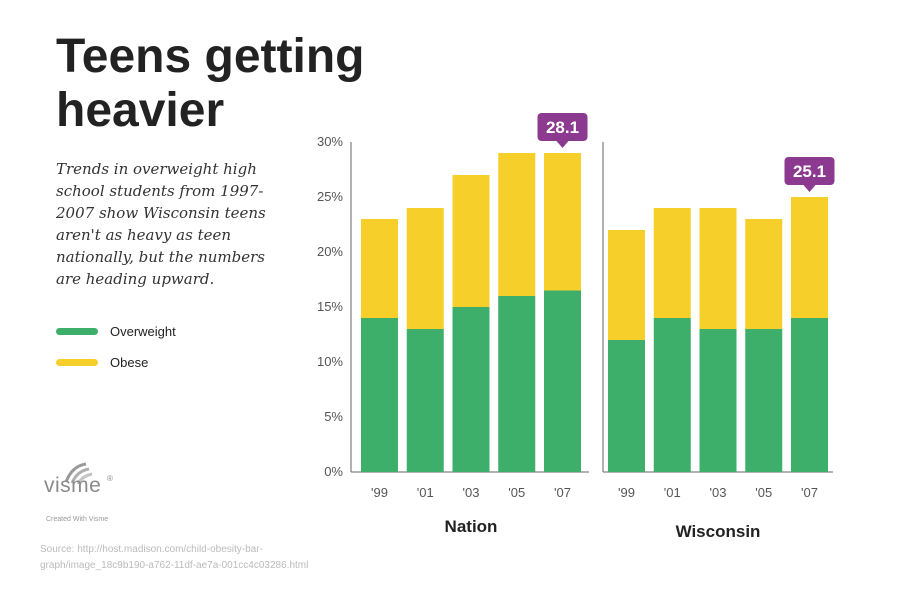  I want to click on wisconsin-x-tick-label: '05, so click(763, 492).